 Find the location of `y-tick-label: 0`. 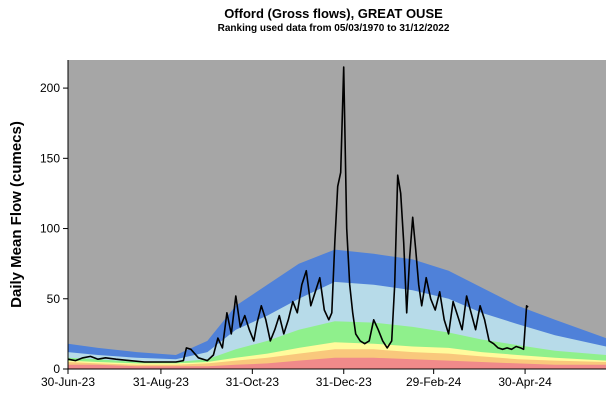

y-tick-label: 0 is located at coordinates (56, 369).